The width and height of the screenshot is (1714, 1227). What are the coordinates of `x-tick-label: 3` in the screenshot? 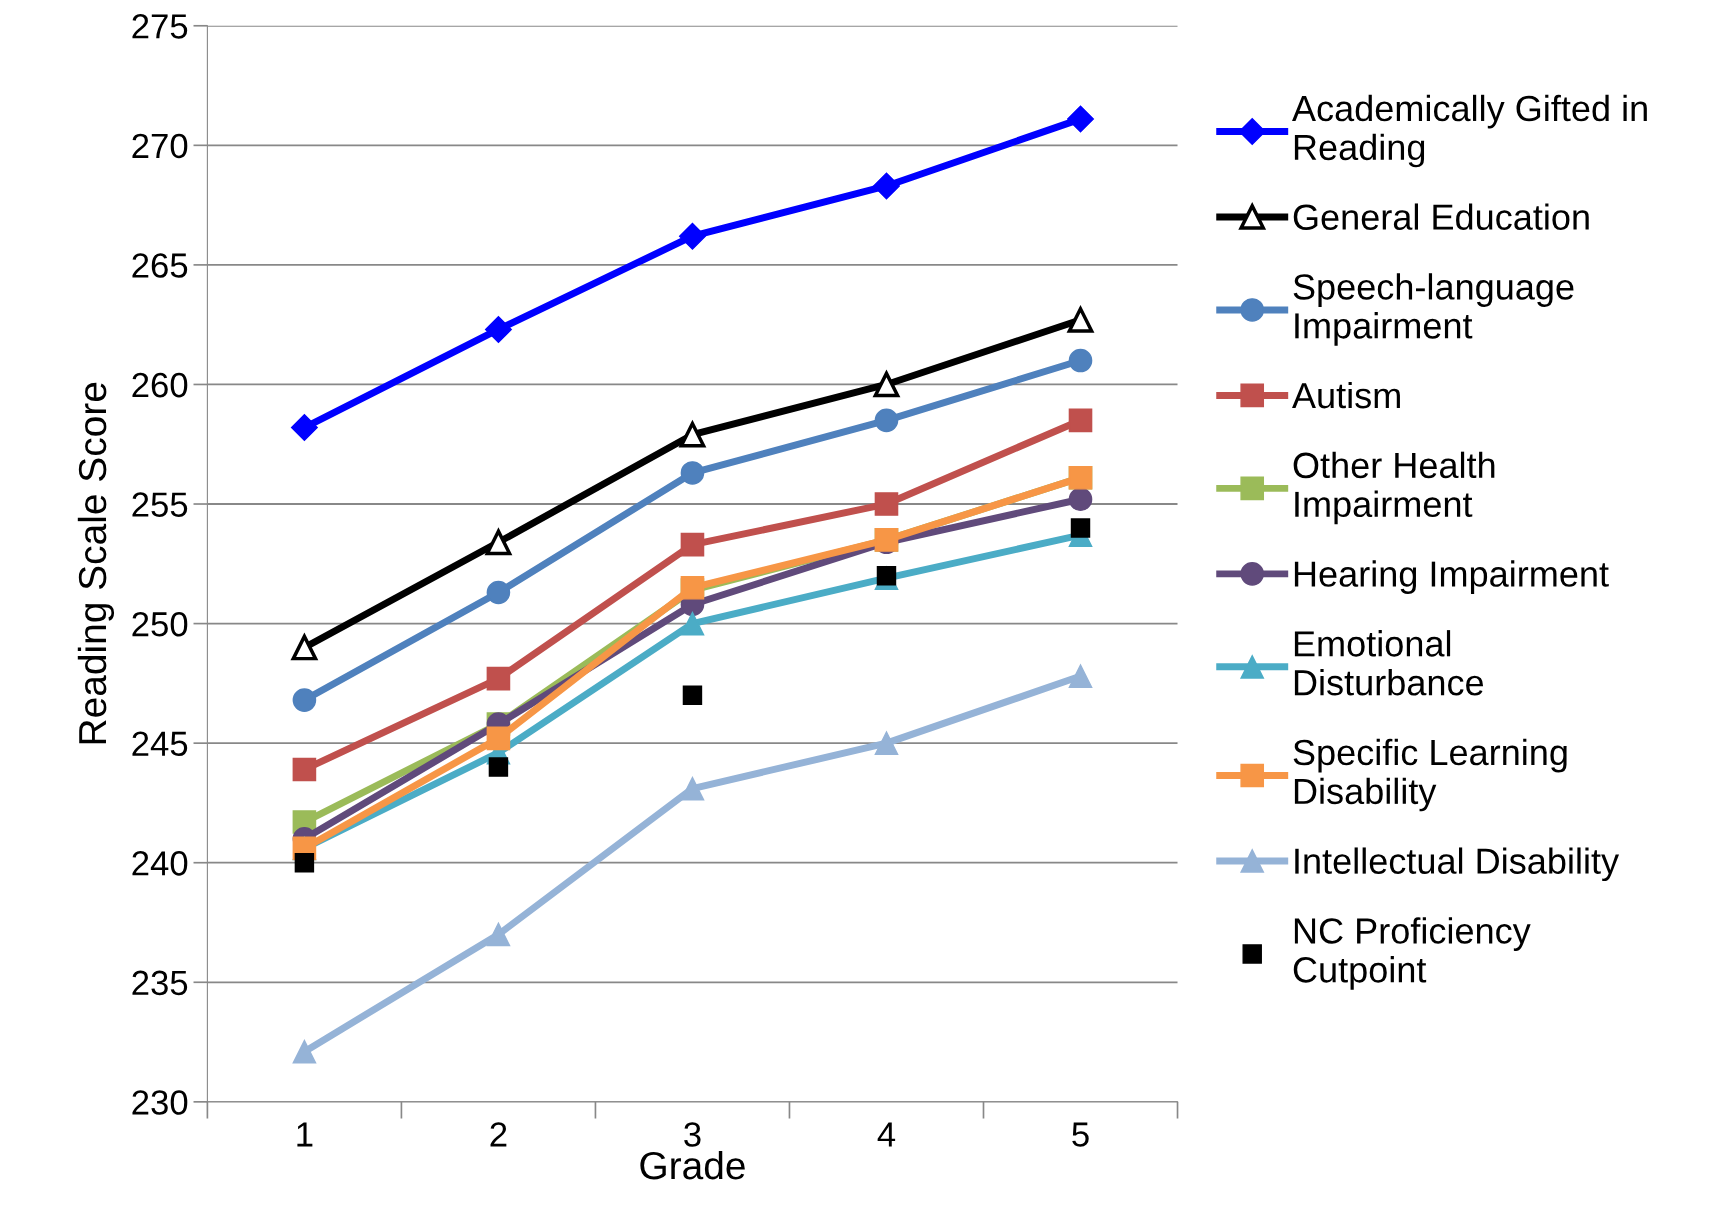 It's located at (692, 1134).